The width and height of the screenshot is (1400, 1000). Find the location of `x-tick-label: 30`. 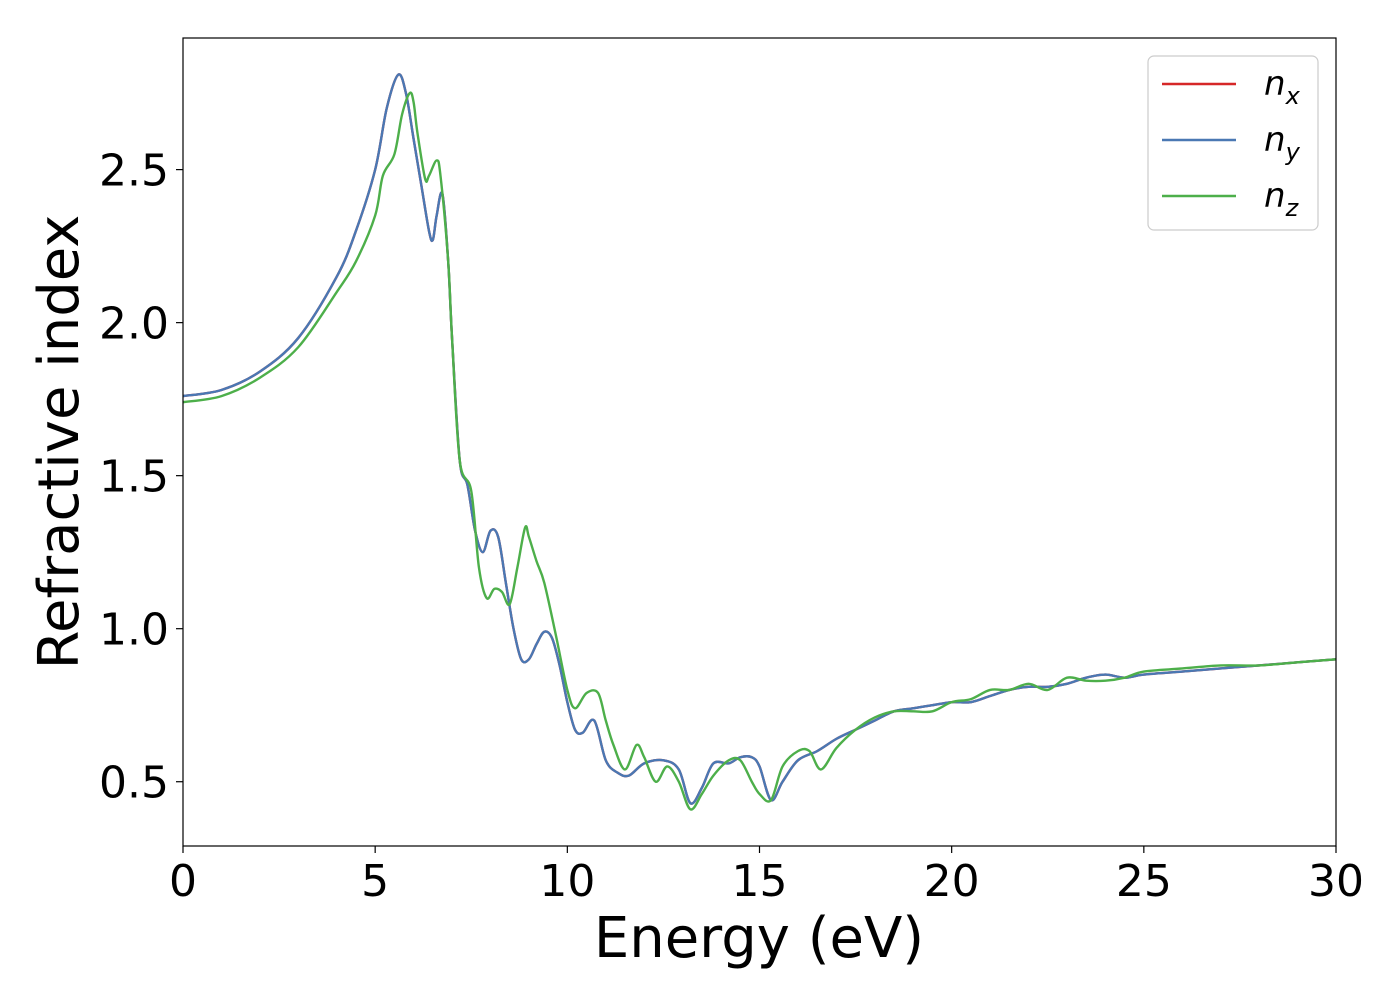

x-tick-label: 30 is located at coordinates (1336, 881).